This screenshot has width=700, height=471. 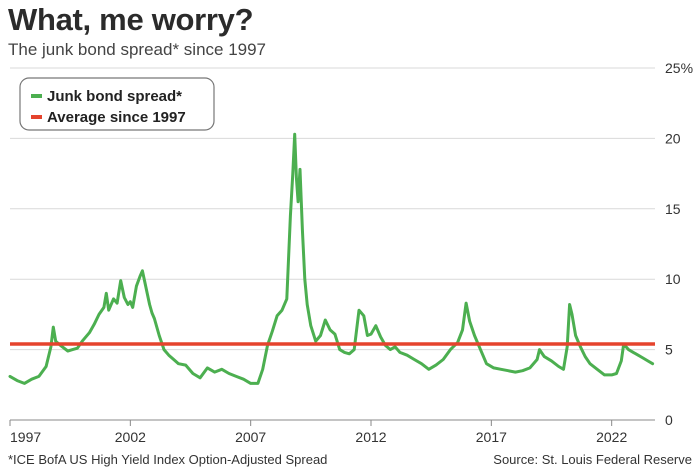 What do you see at coordinates (25, 437) in the screenshot?
I see `x-tick-label: 1997` at bounding box center [25, 437].